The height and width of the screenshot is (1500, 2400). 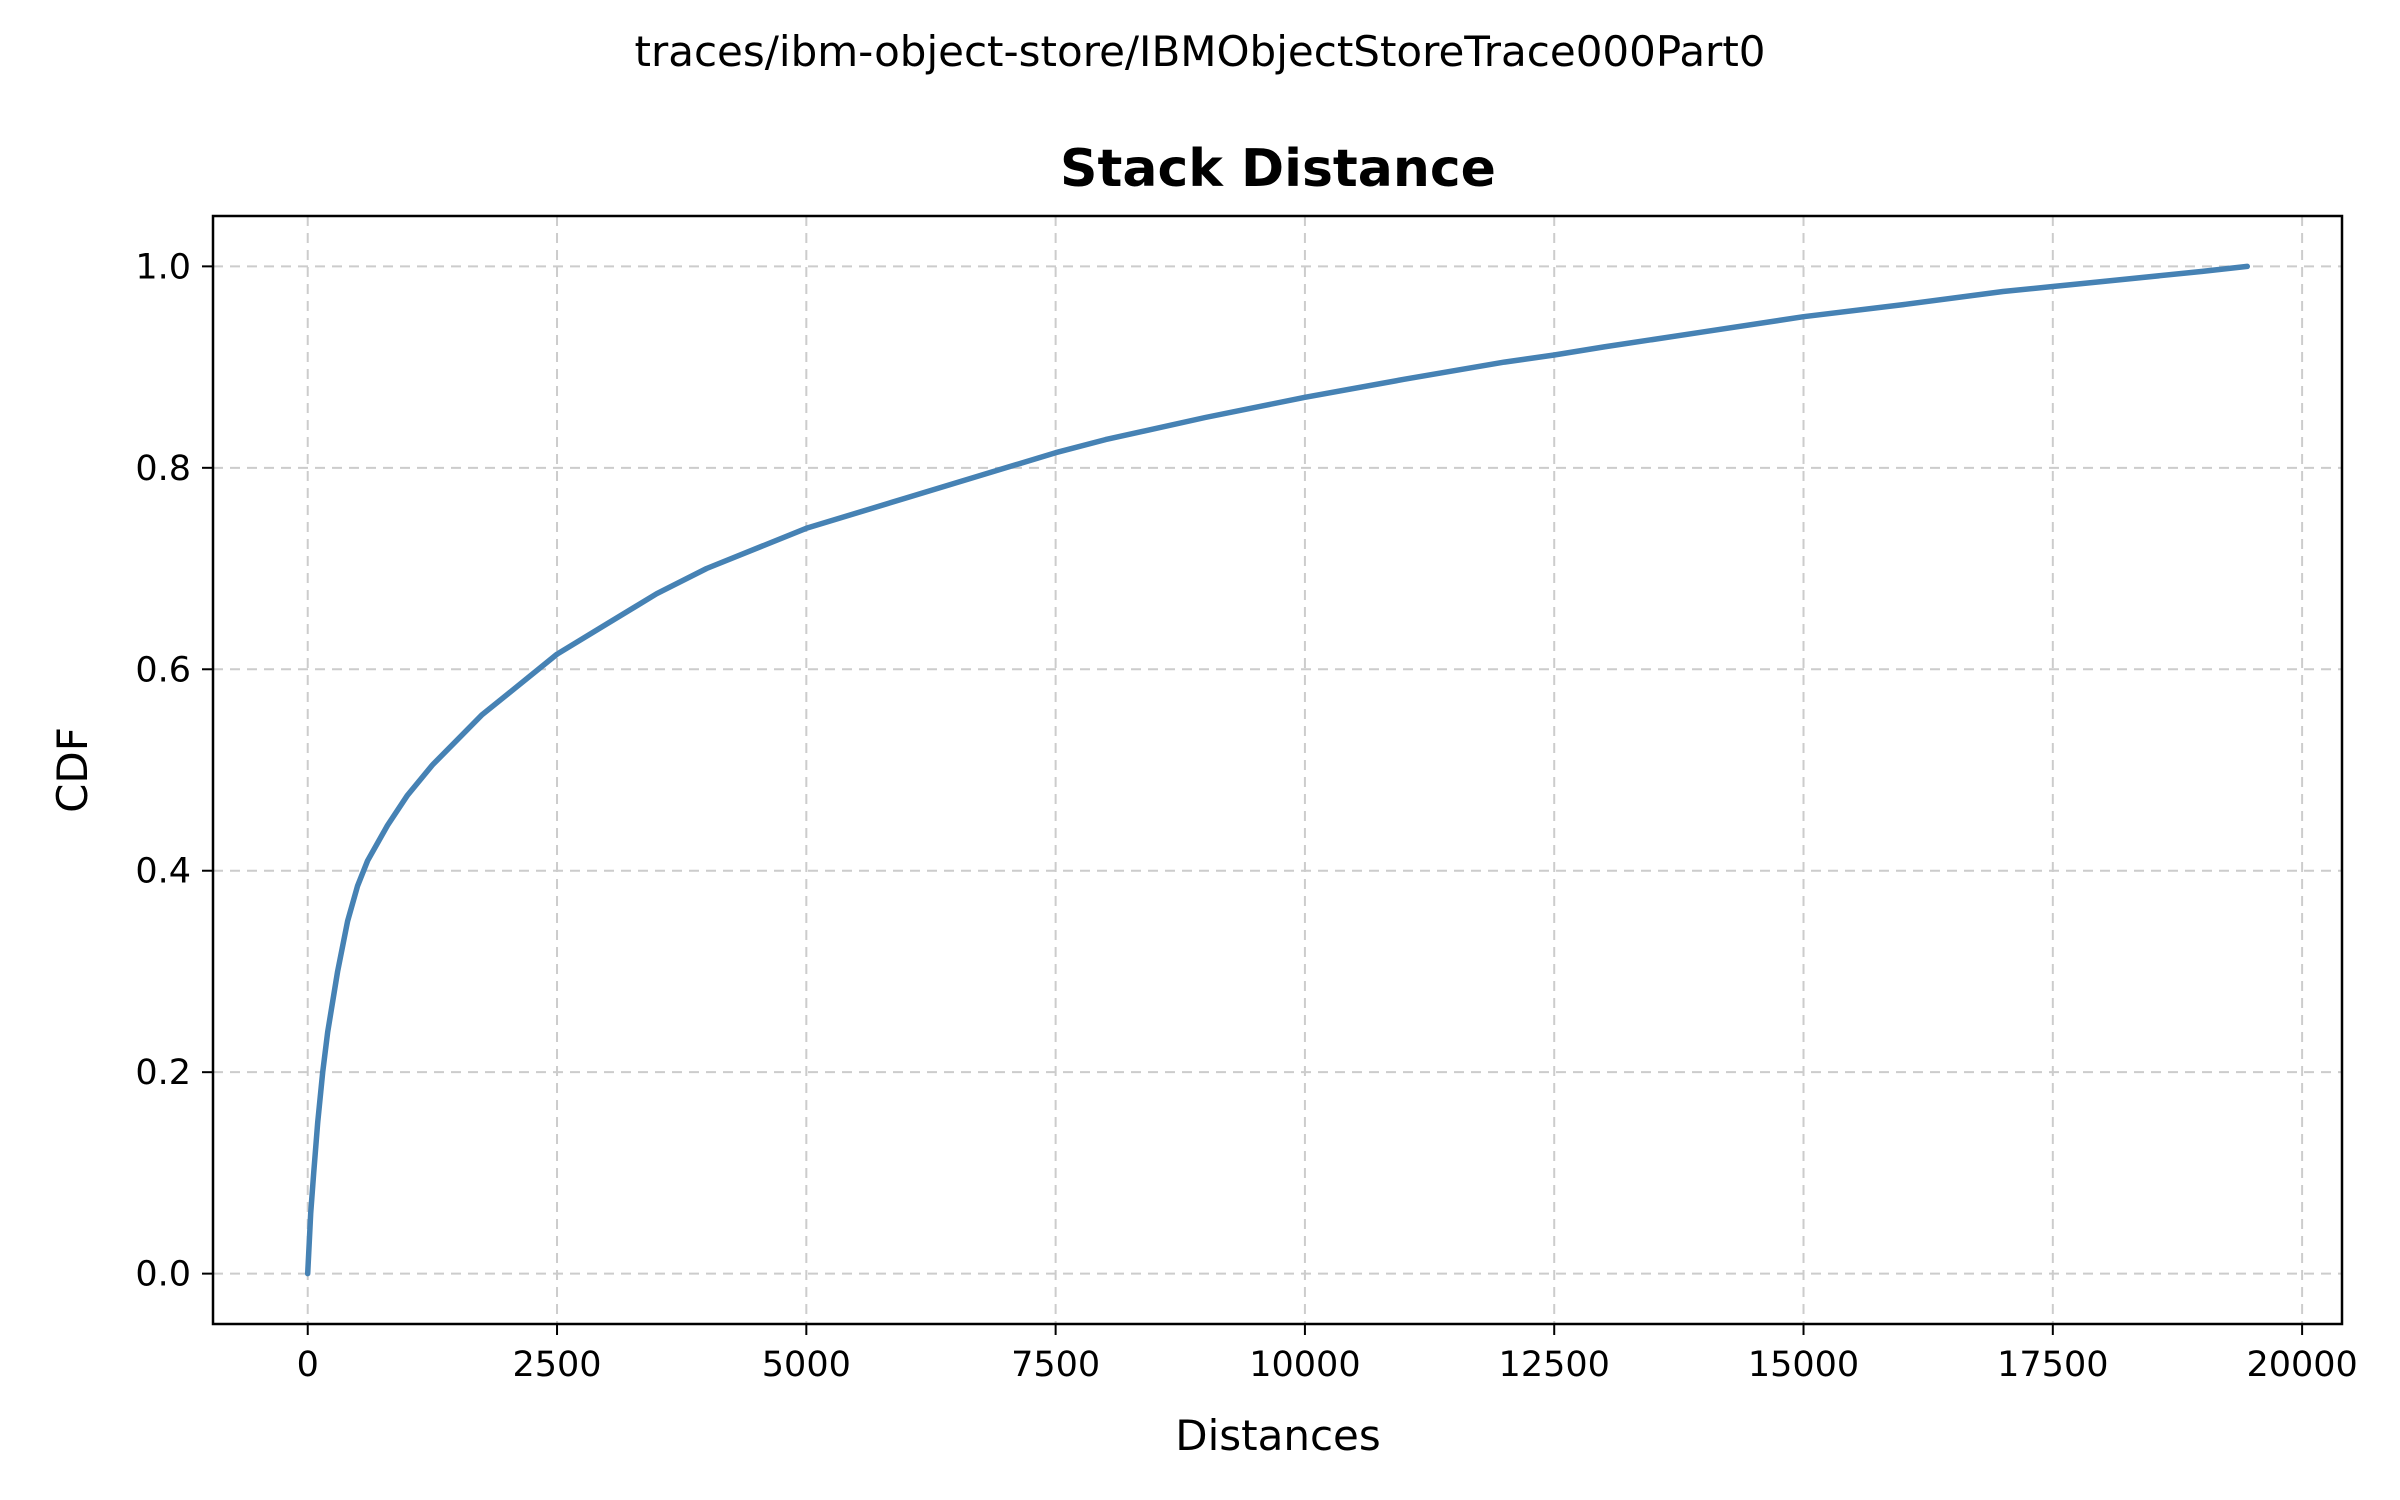 What do you see at coordinates (1278, 1435) in the screenshot?
I see `x-axis-label: Distances` at bounding box center [1278, 1435].